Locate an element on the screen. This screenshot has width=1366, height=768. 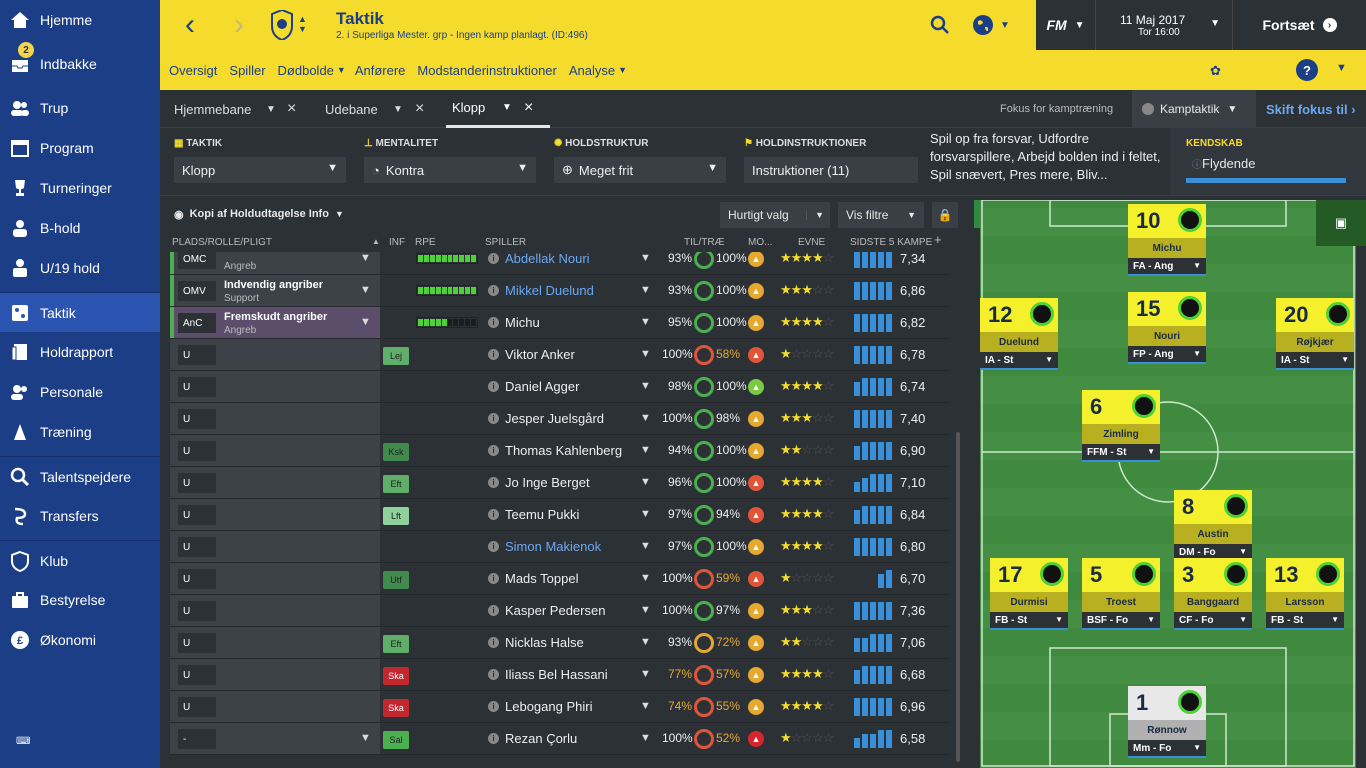
pitch-player: 12 Duelund IA - St ▼ is located at coordinates (1019, 334).